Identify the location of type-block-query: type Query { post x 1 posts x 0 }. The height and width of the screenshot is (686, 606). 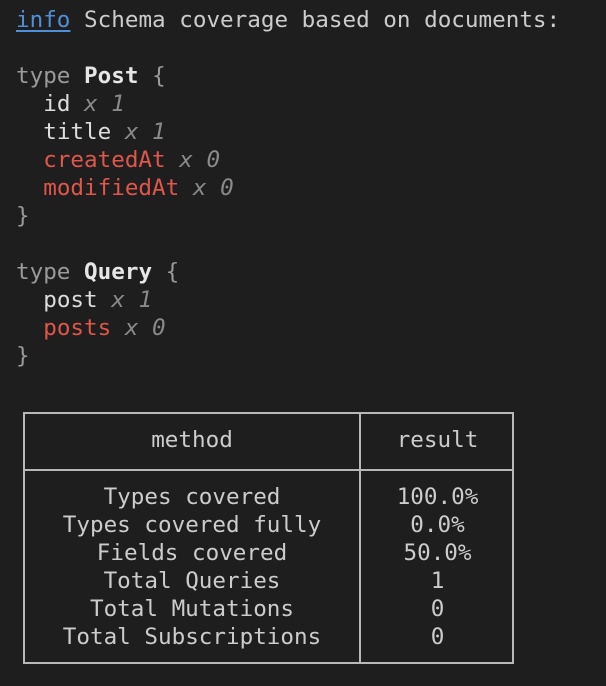
(288, 314).